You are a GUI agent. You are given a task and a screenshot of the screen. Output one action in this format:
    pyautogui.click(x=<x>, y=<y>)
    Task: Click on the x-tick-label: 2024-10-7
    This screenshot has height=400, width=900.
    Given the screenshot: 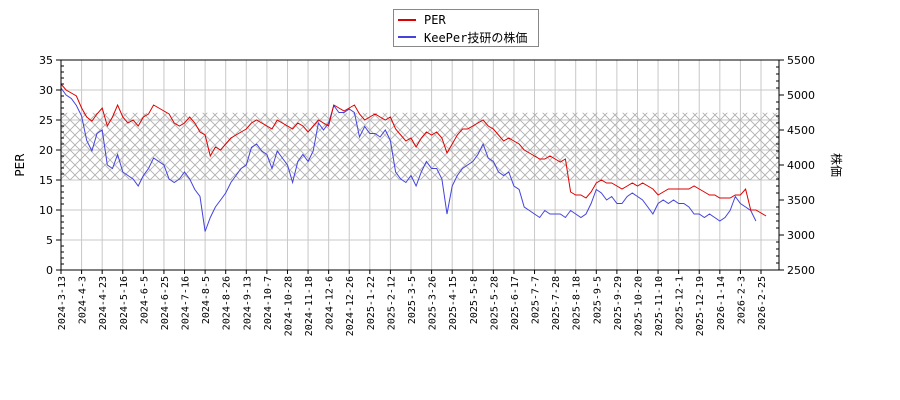 What is the action you would take?
    pyautogui.click(x=268, y=303)
    